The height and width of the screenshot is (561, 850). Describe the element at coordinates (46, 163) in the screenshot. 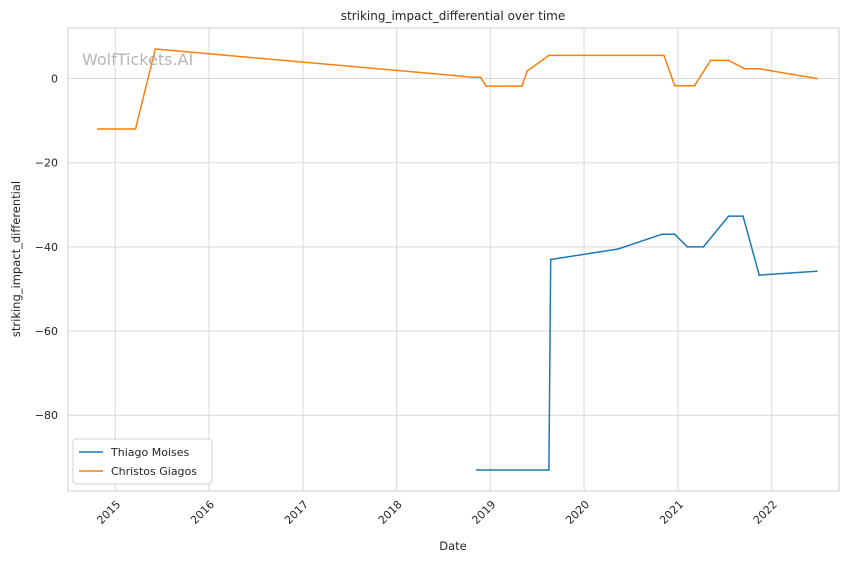

I see `y-tick-label-neg20: −20` at that location.